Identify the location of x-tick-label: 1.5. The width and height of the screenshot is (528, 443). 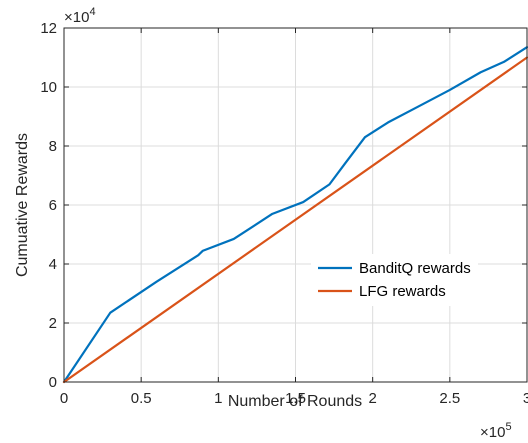
(295, 398).